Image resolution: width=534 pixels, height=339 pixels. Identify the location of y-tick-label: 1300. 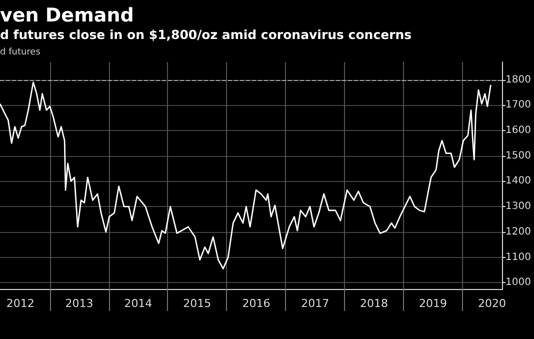
(519, 206).